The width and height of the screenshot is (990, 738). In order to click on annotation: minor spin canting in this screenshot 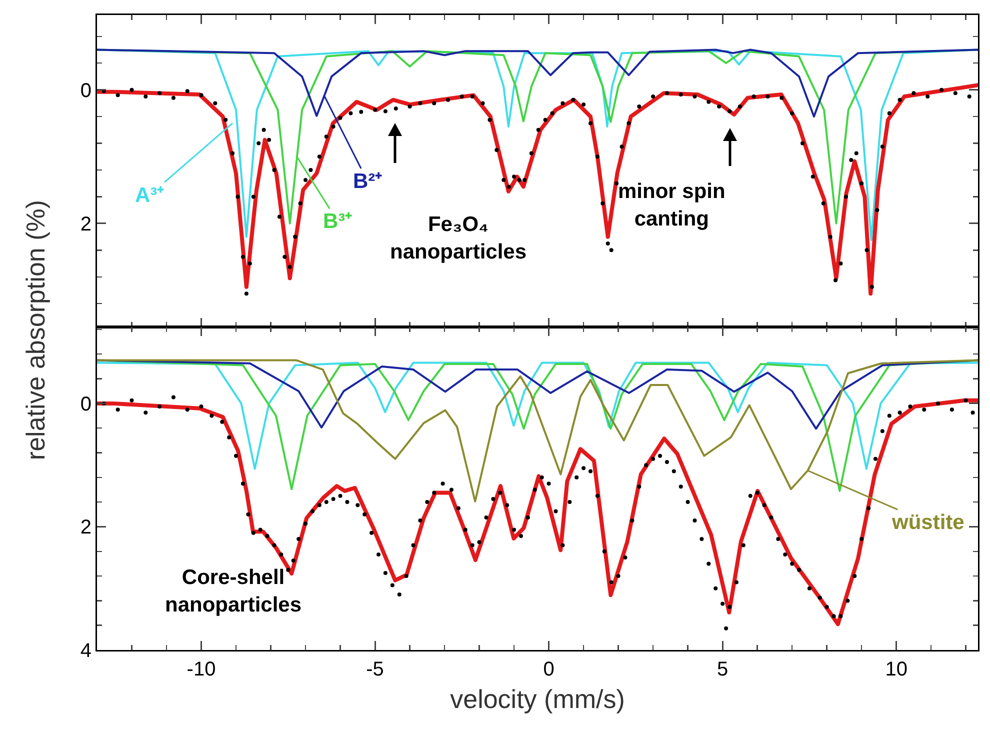, I will do `click(672, 205)`.